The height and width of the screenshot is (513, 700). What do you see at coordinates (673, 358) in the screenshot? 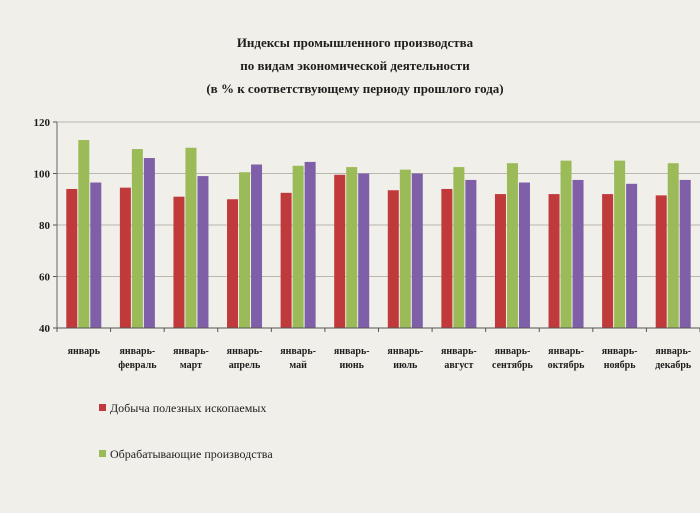
I see `x-tick-label: январь-декабрь` at bounding box center [673, 358].